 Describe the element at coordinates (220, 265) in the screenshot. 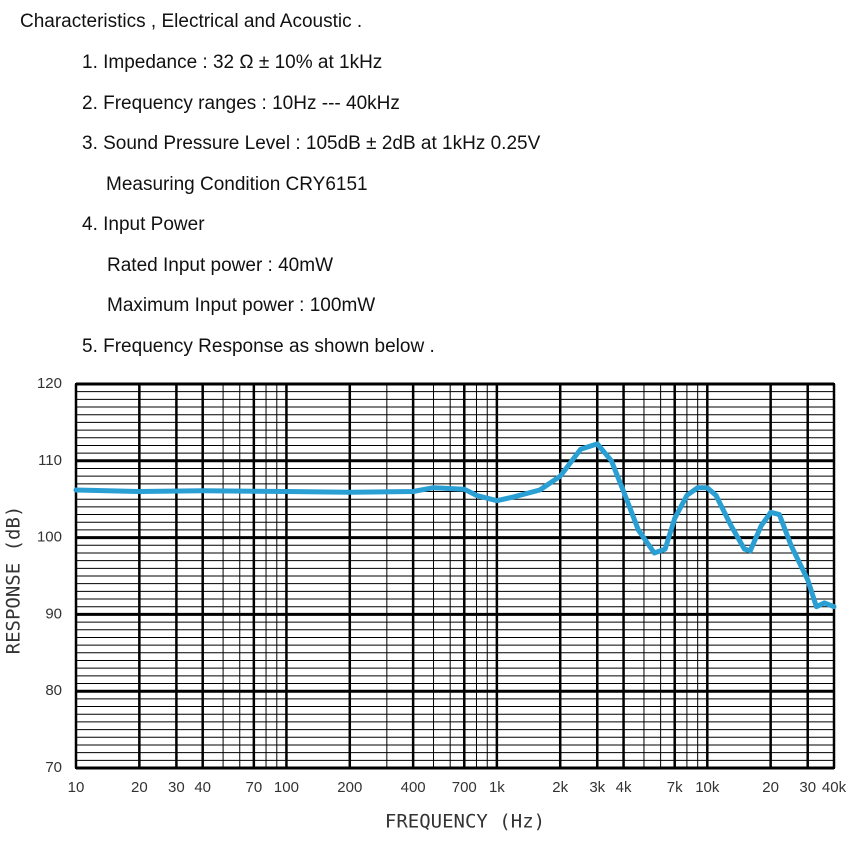

I see `item: Rated Input power : 40mW` at that location.